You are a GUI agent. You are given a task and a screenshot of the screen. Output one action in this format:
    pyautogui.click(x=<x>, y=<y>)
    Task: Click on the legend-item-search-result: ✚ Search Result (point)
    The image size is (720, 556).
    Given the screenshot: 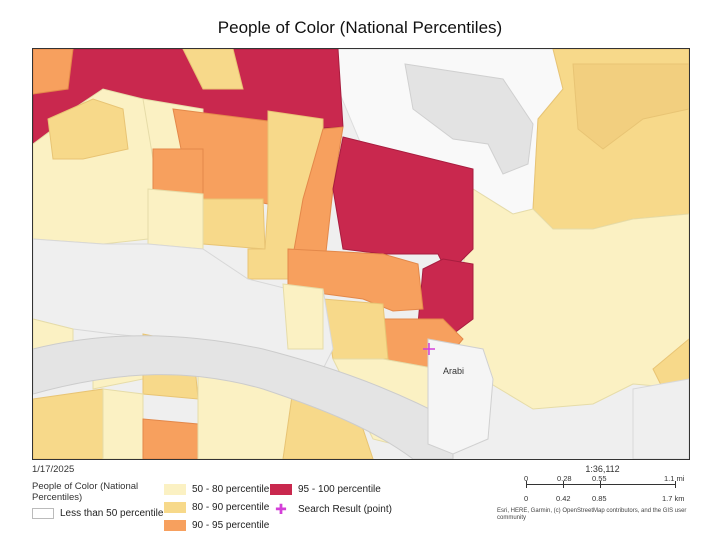 What is the action you would take?
    pyautogui.click(x=331, y=509)
    